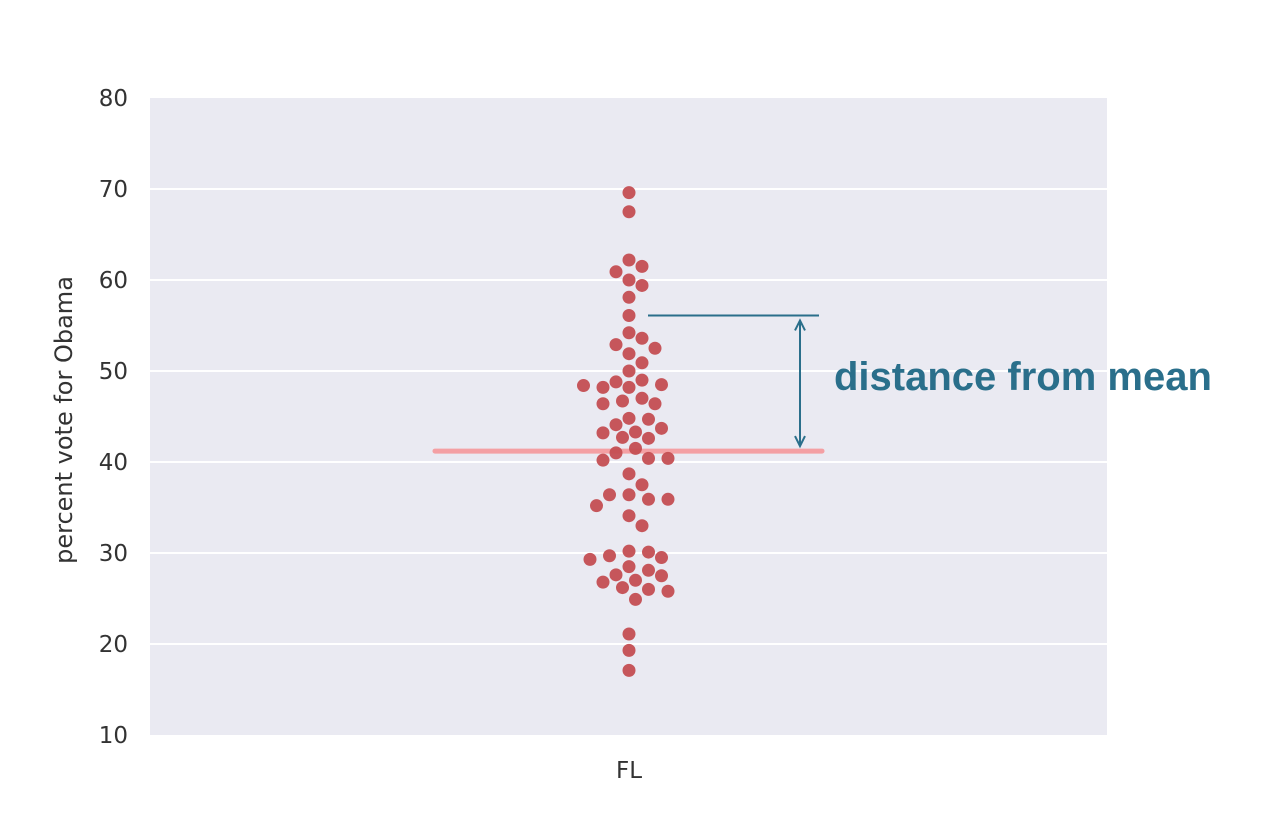 This screenshot has width=1278, height=834. I want to click on distance-annotation: distance from mean, so click(930, 381).